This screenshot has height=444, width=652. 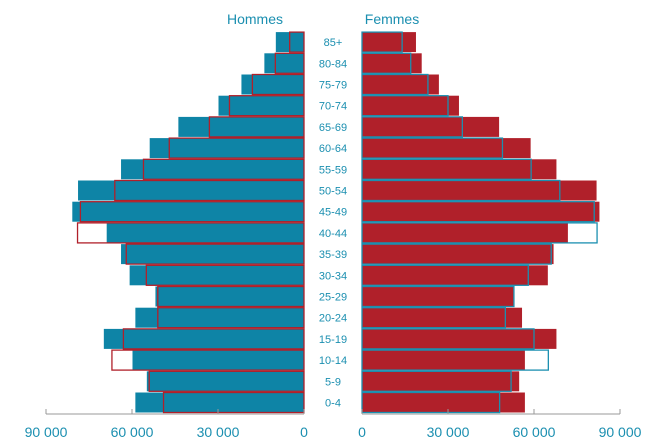 What do you see at coordinates (255, 19) in the screenshot?
I see `series-label-hommes: Hommes` at bounding box center [255, 19].